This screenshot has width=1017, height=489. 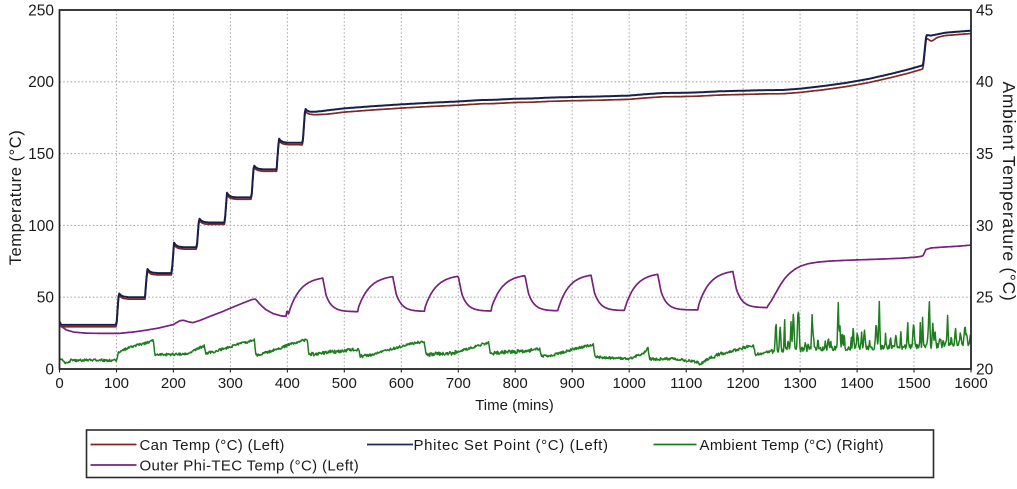 What do you see at coordinates (1008, 192) in the screenshot?
I see `svg-text: Ambient Temperature (°C)` at bounding box center [1008, 192].